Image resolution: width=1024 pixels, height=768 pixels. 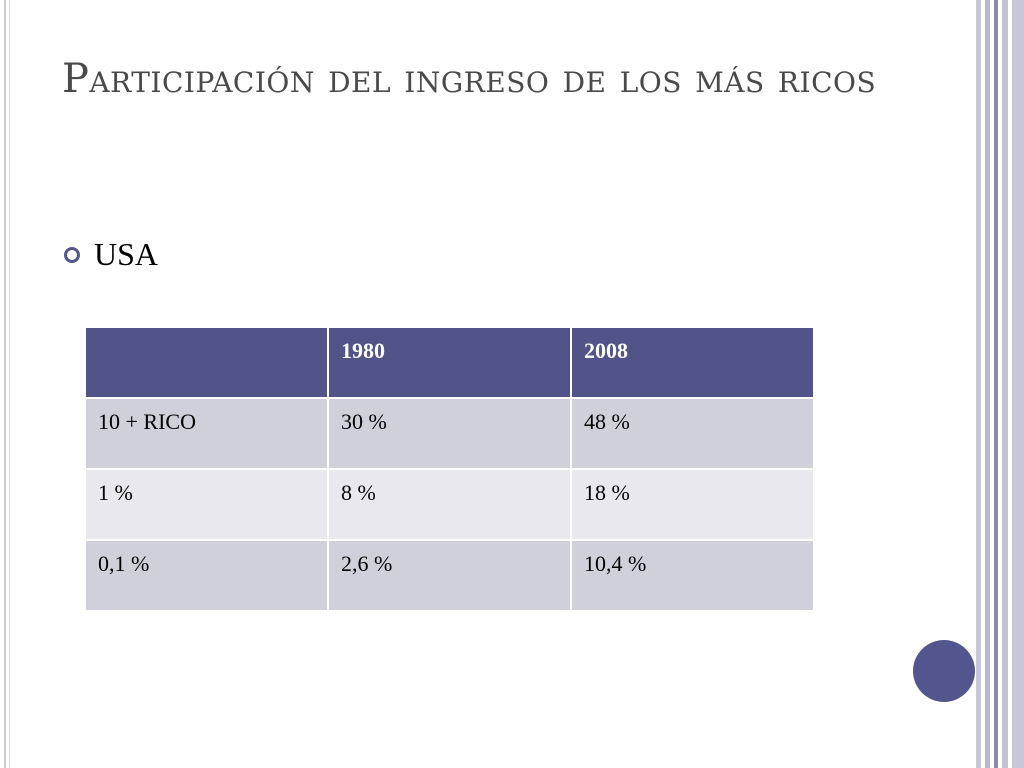 I want to click on bullet-text: USA, so click(x=126, y=254).